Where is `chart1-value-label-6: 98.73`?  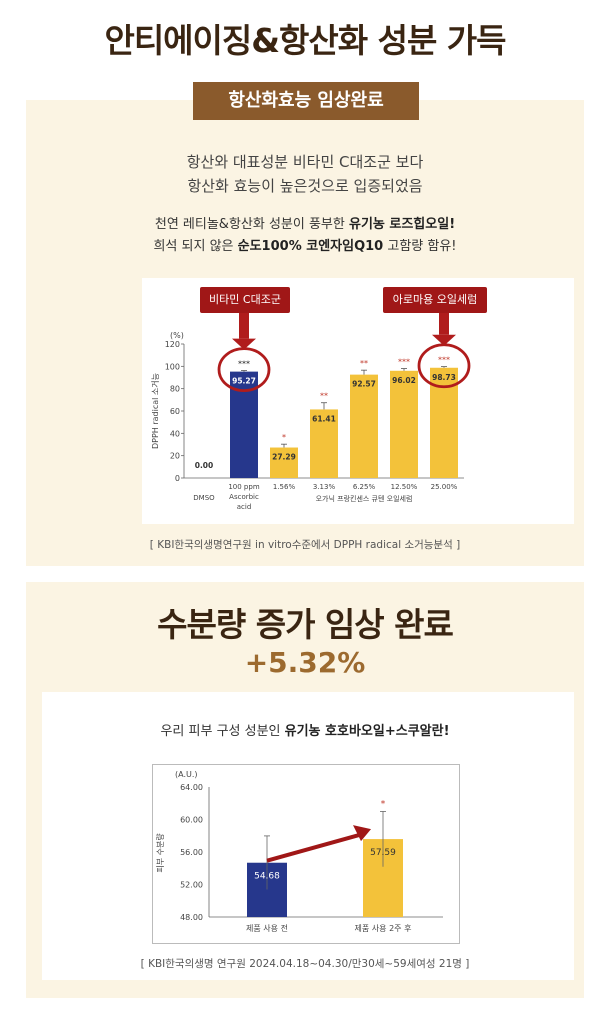 chart1-value-label-6: 98.73 is located at coordinates (444, 377).